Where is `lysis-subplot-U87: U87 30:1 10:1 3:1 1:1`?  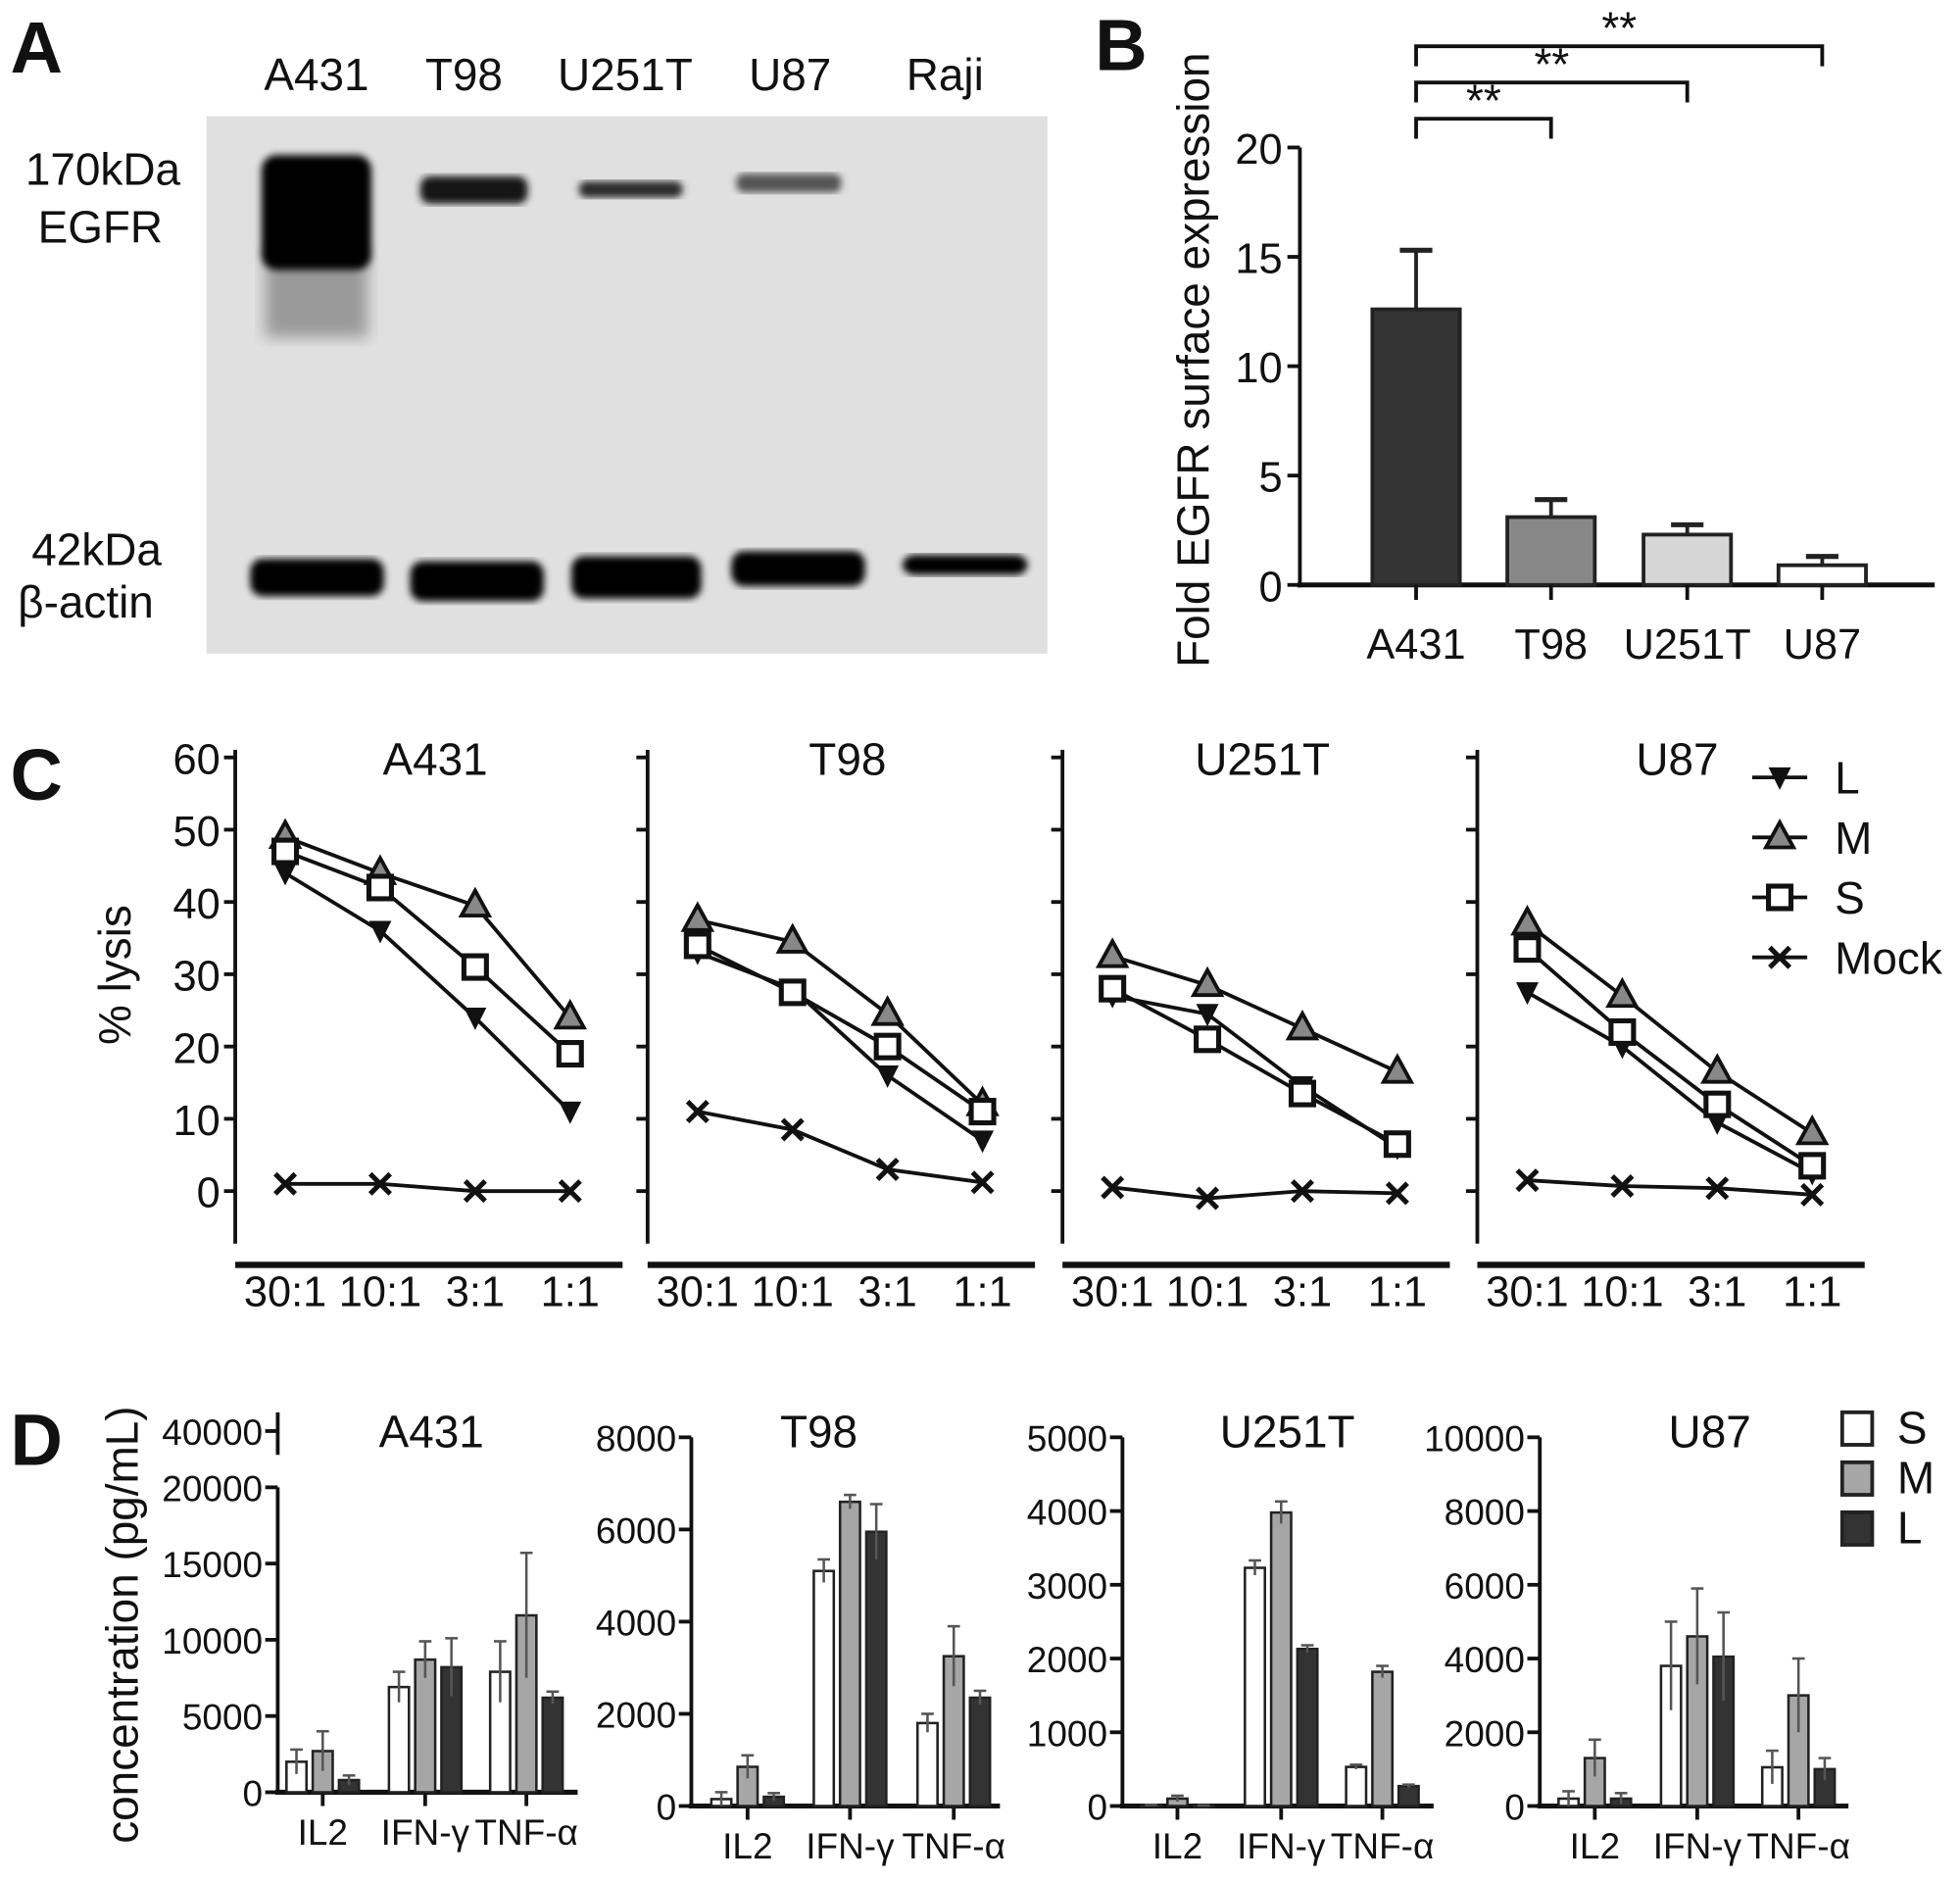
lysis-subplot-U87: U87 30:1 10:1 3:1 1:1 is located at coordinates (1665, 1024).